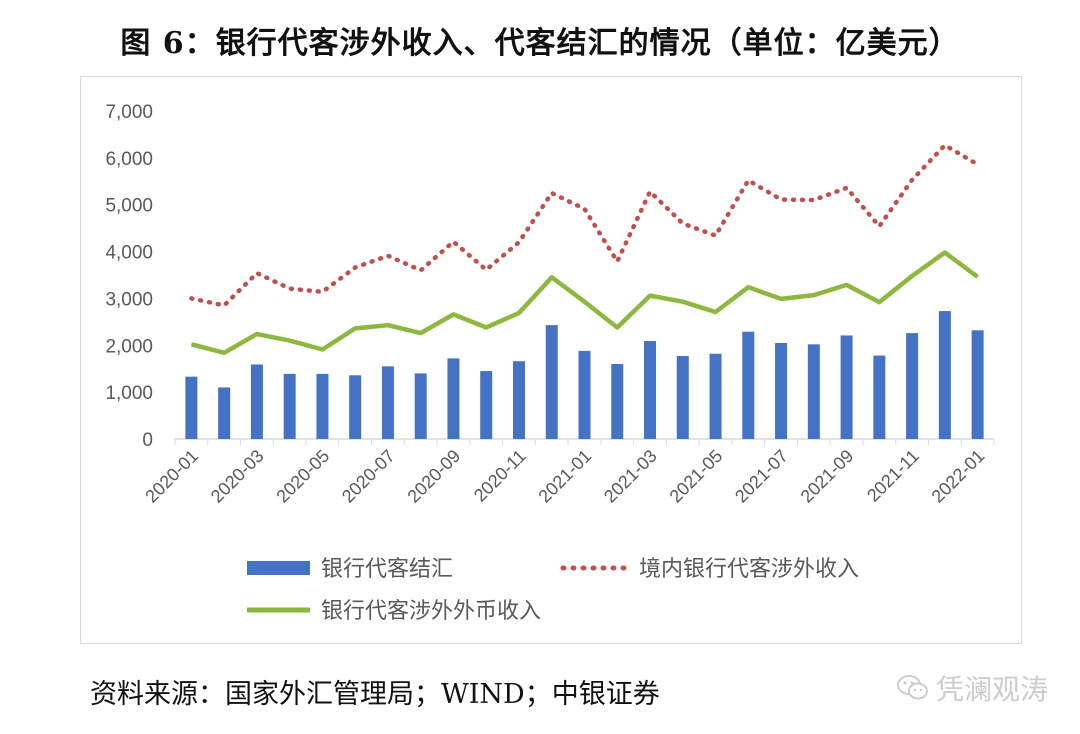 Image resolution: width=1080 pixels, height=734 pixels. I want to click on legend-label-bar: 银行代客结汇, so click(387, 569).